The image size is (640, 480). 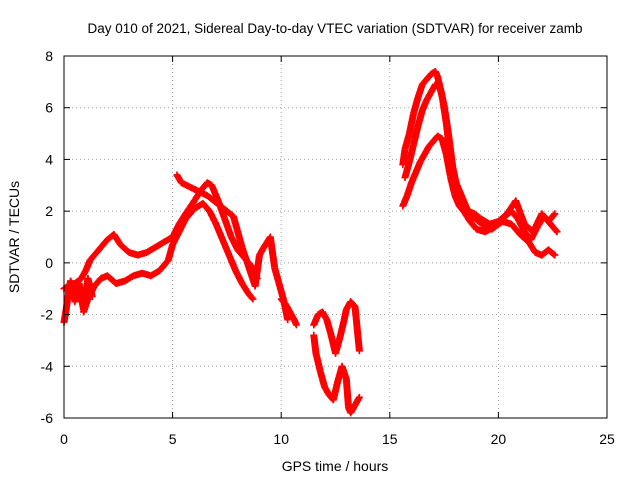 I want to click on series-track-f, so click(x=336, y=374).